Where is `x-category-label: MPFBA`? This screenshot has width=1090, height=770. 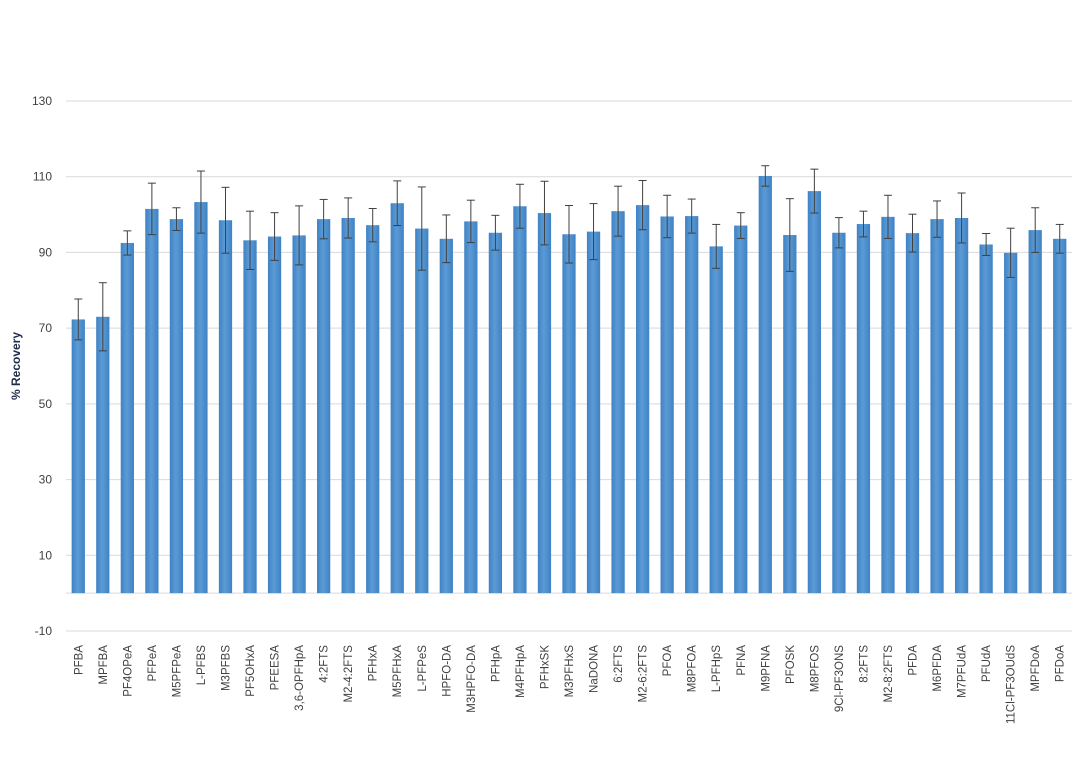 x-category-label: MPFBA is located at coordinates (104, 665).